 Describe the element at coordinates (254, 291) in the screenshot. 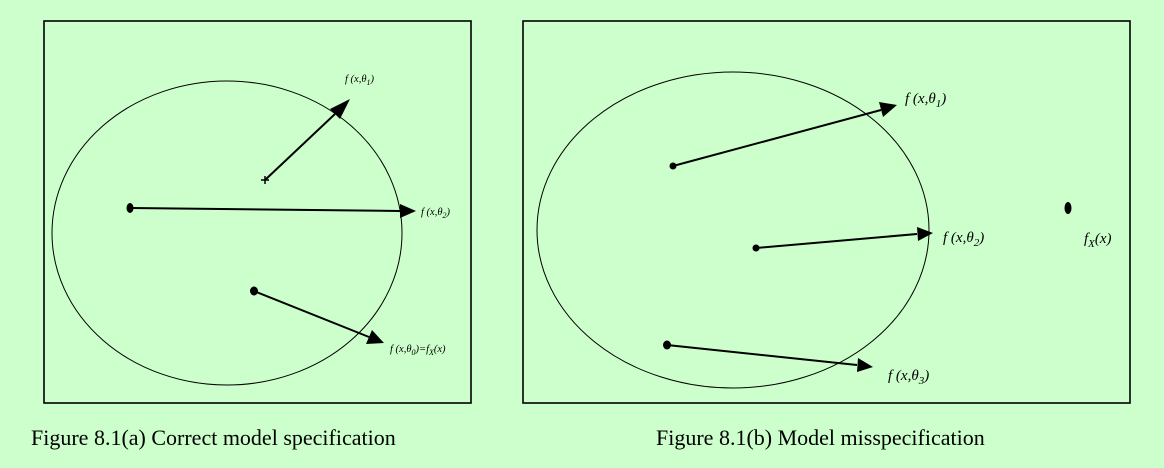

I see `panel-a-point-theta0` at that location.